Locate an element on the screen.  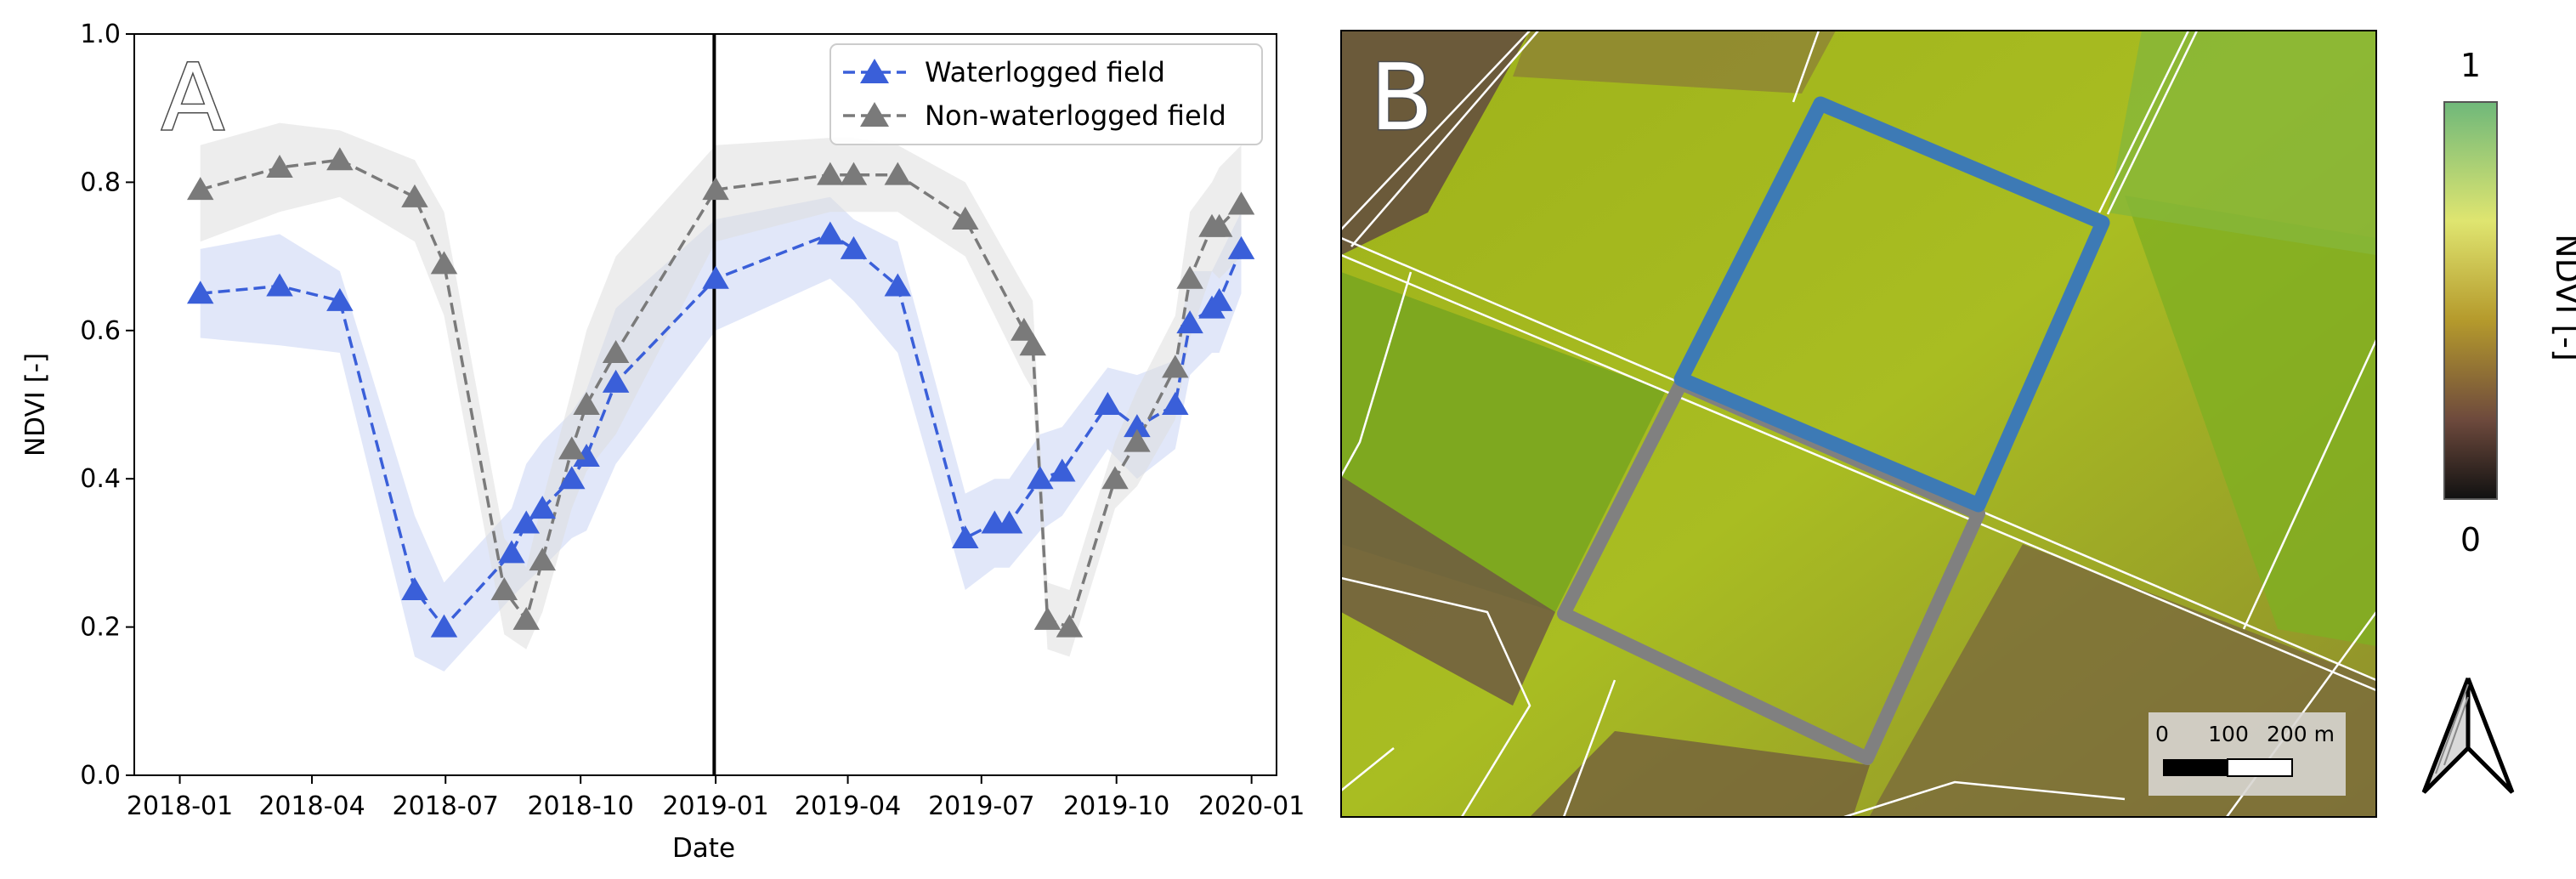
dark-patch-bottom is located at coordinates (2123, 680).